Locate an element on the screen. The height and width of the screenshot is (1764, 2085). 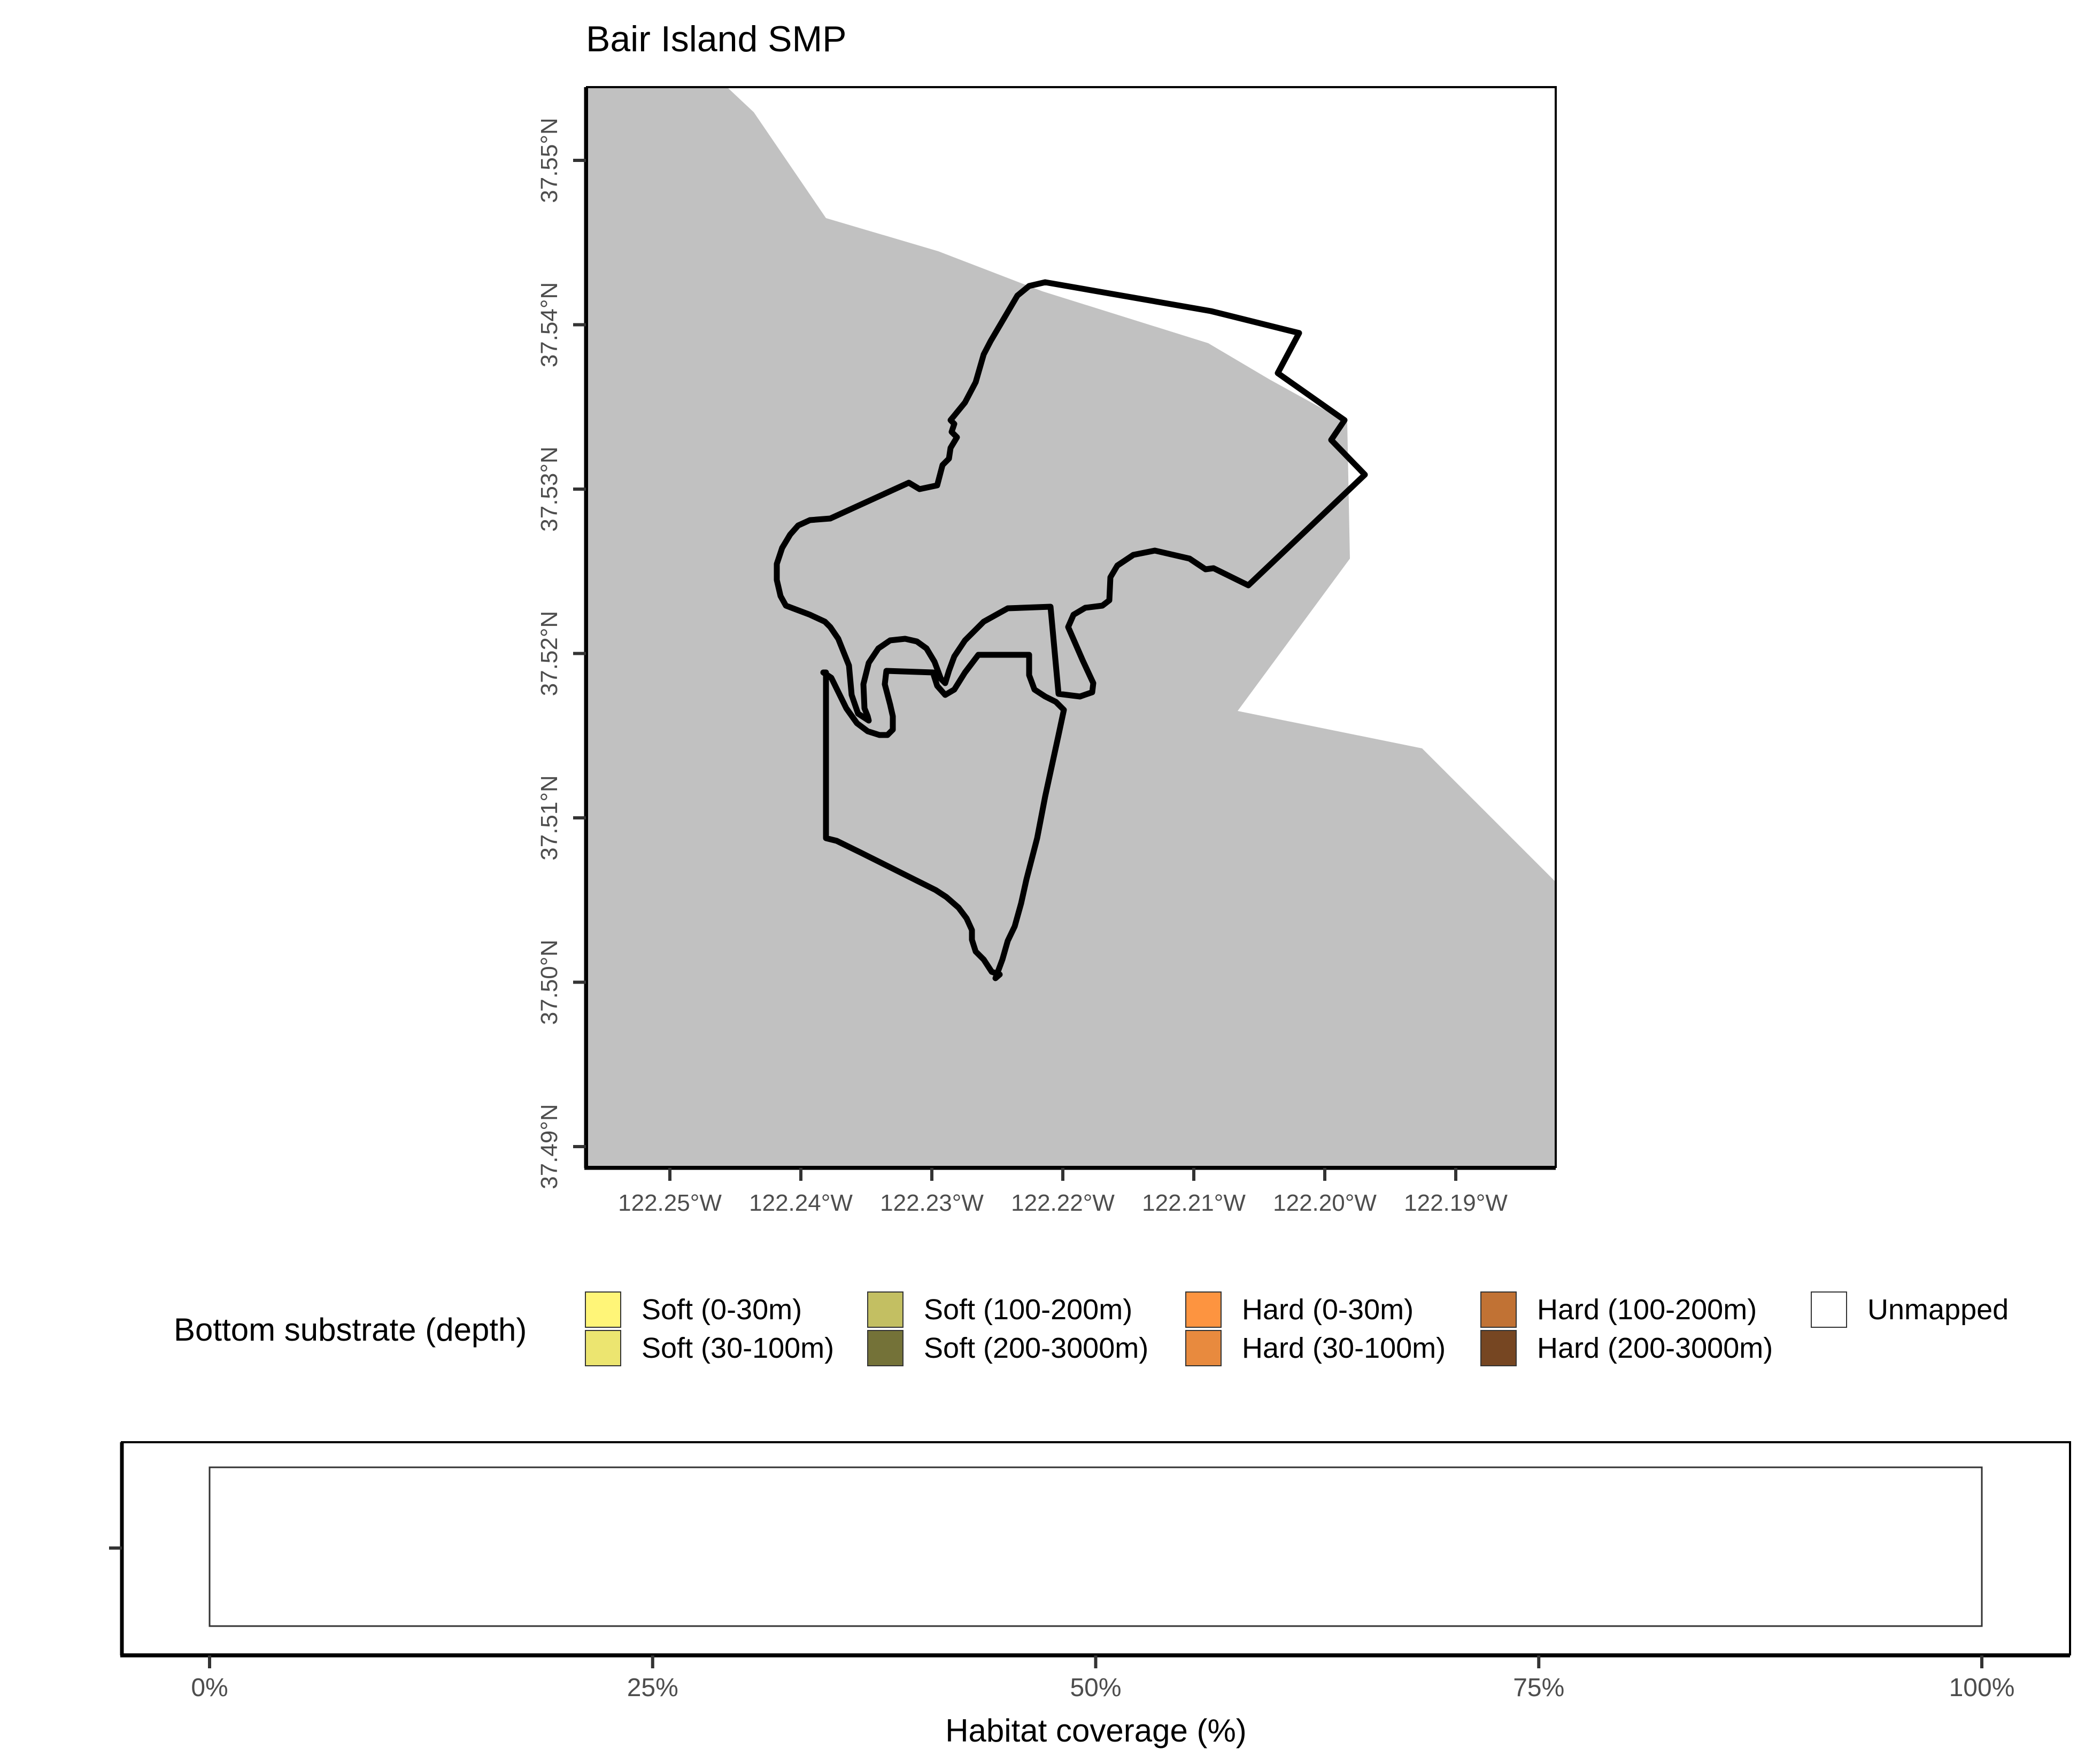
legend-label: Soft (0-30m) is located at coordinates (722, 1310).